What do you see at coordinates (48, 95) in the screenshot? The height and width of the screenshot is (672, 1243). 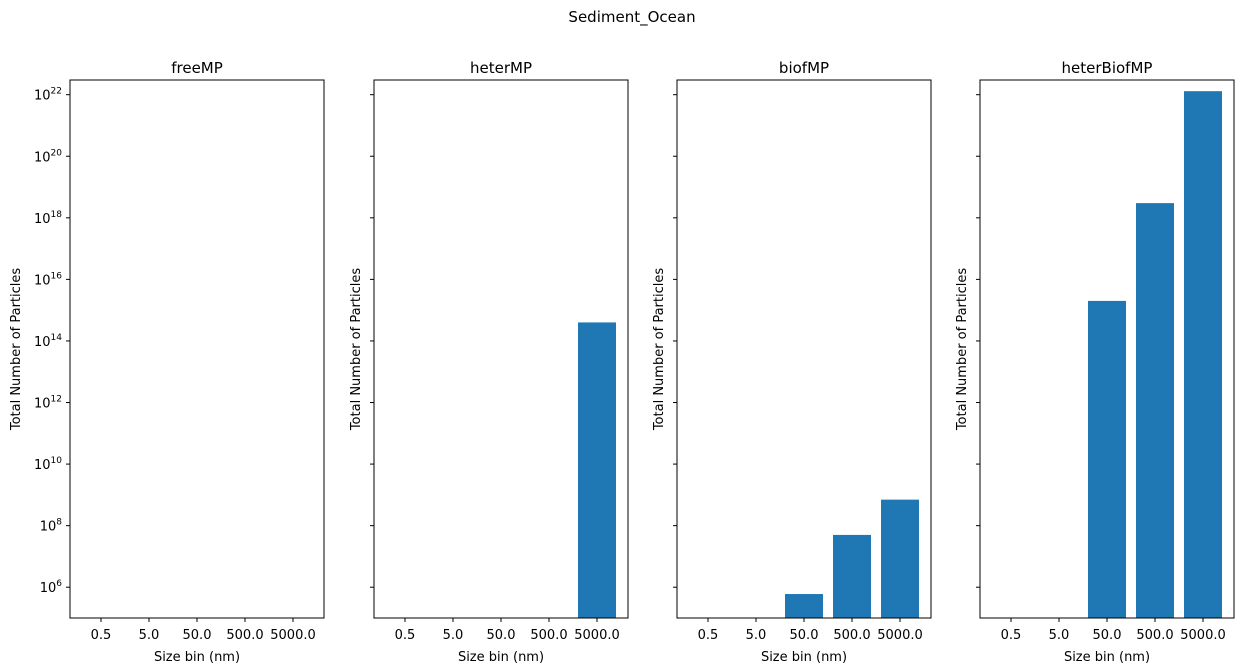 I see `y-tick-label: 10²²` at bounding box center [48, 95].